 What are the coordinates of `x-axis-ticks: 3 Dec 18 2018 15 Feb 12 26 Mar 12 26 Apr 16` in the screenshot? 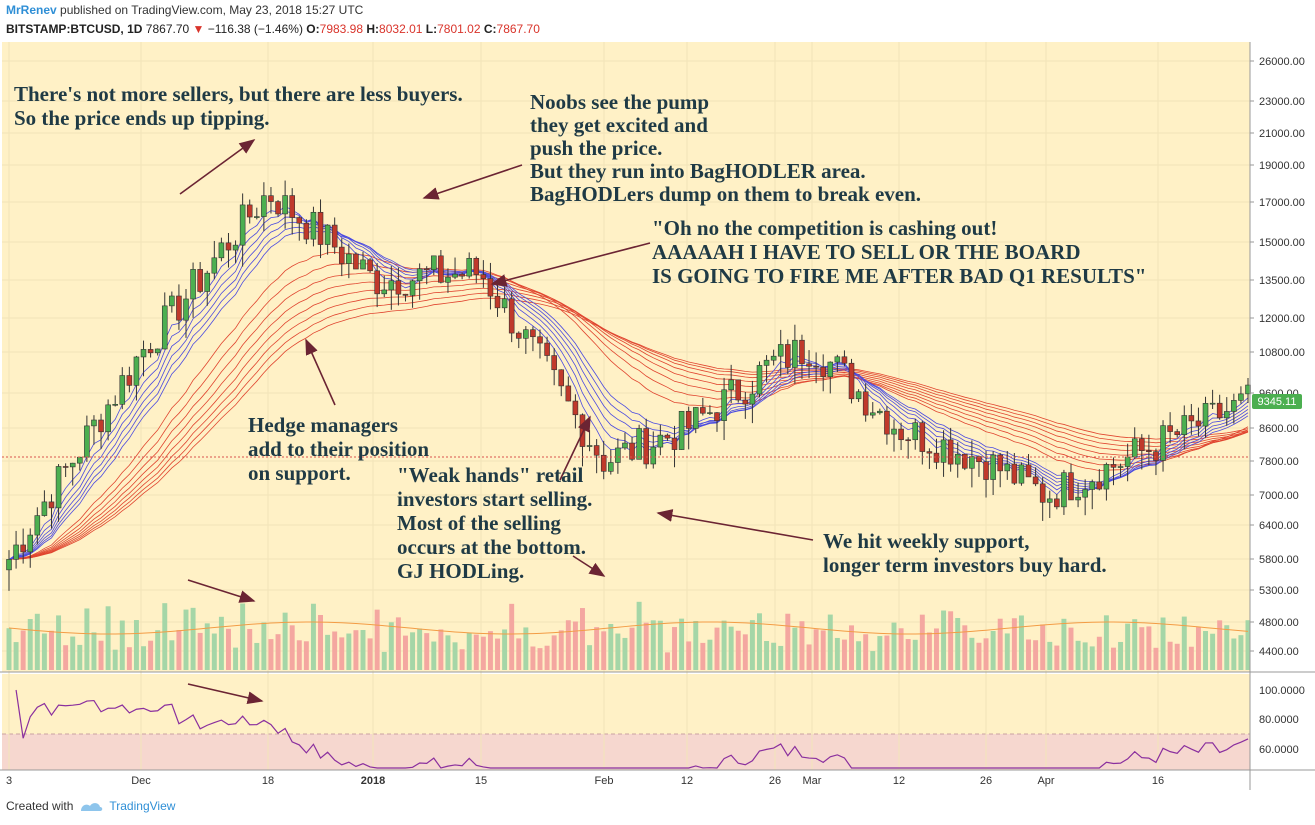 It's located at (585, 781).